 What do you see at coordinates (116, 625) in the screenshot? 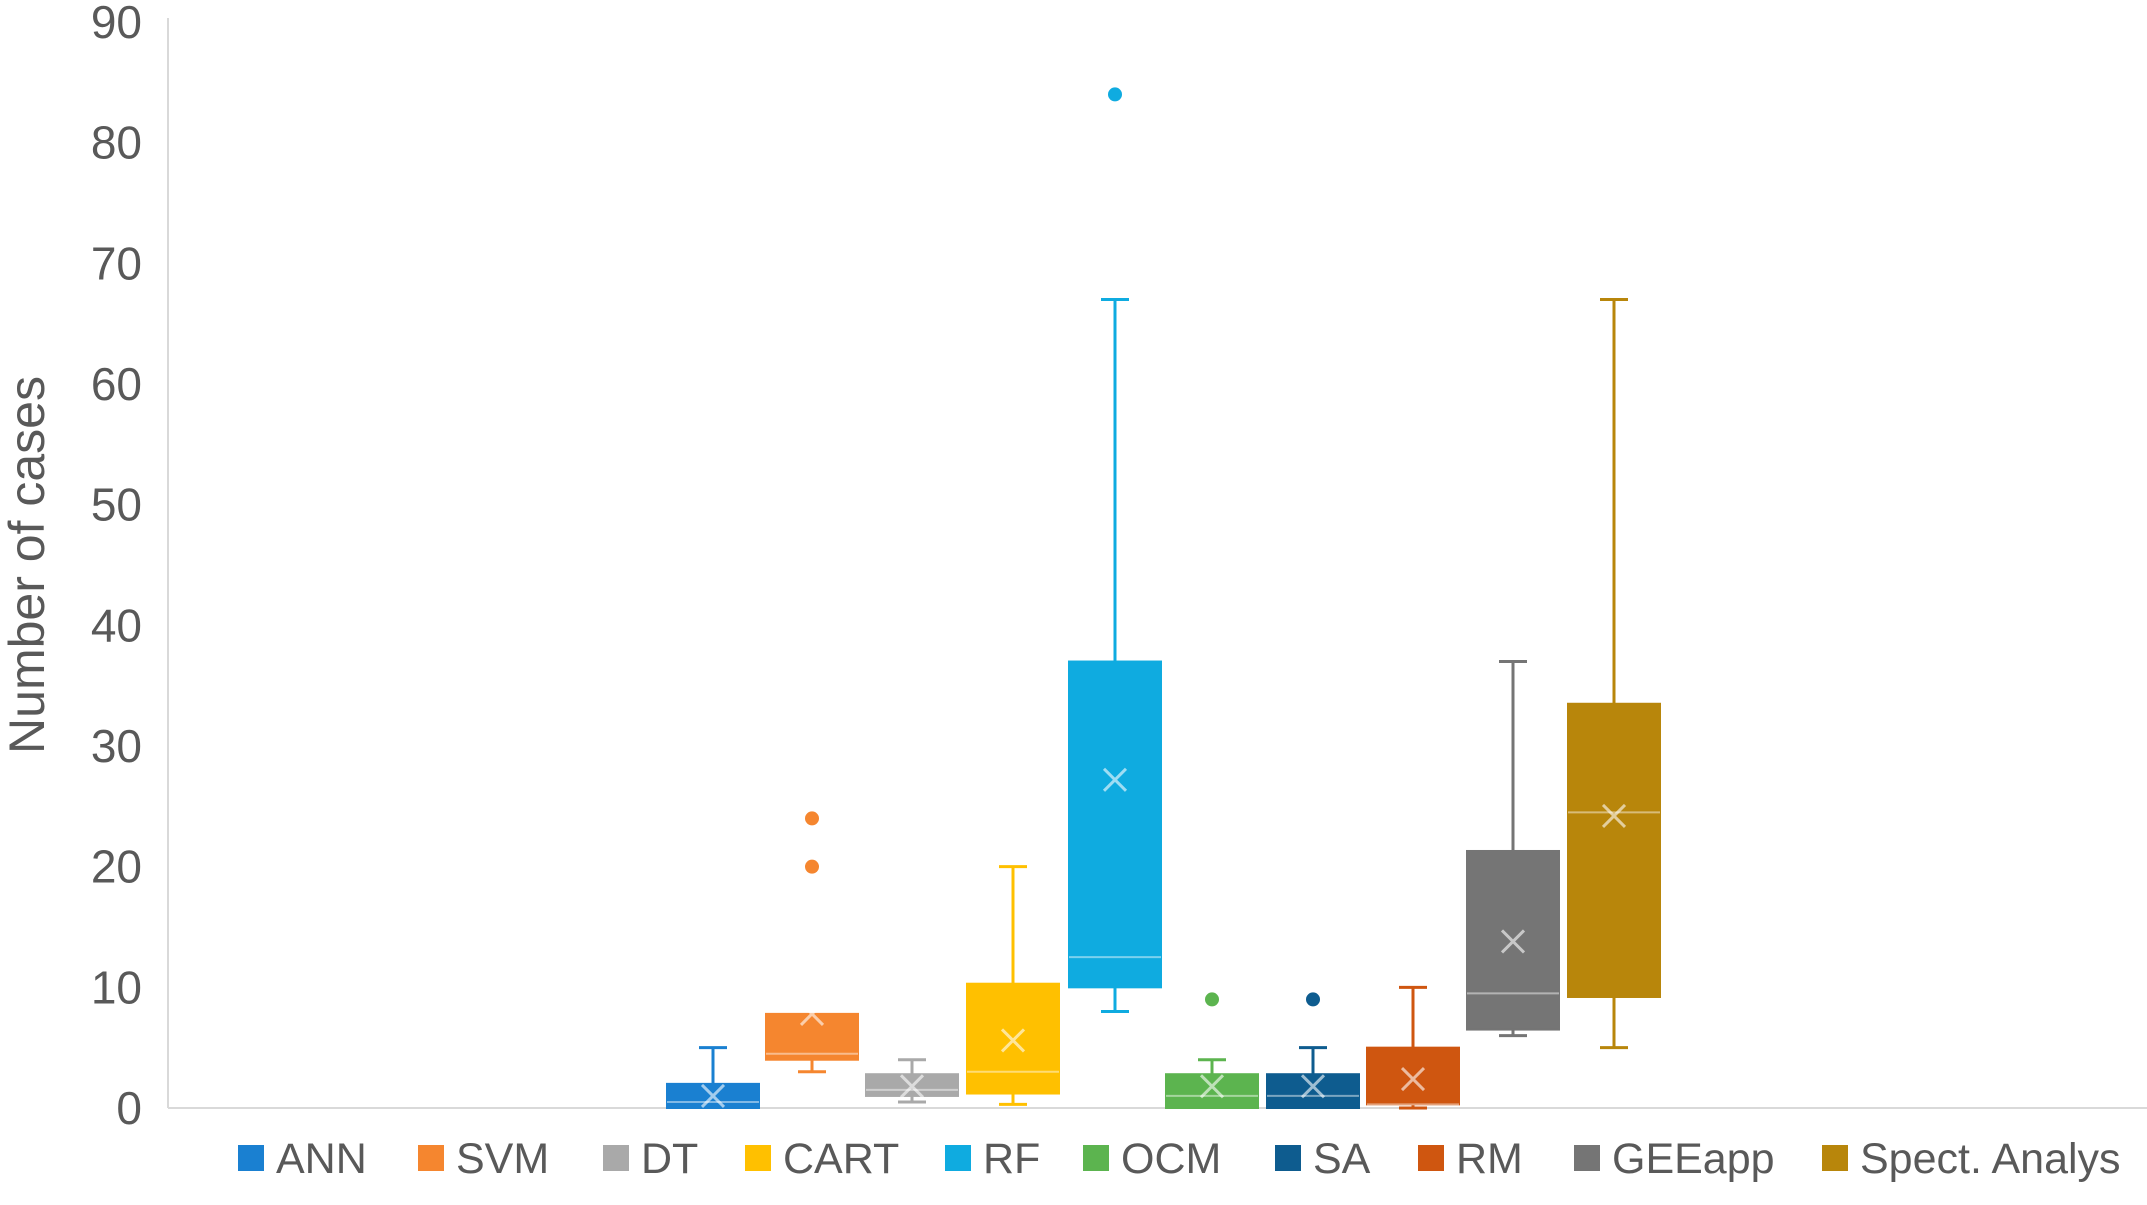
I see `y-tick-label: 40` at bounding box center [116, 625].